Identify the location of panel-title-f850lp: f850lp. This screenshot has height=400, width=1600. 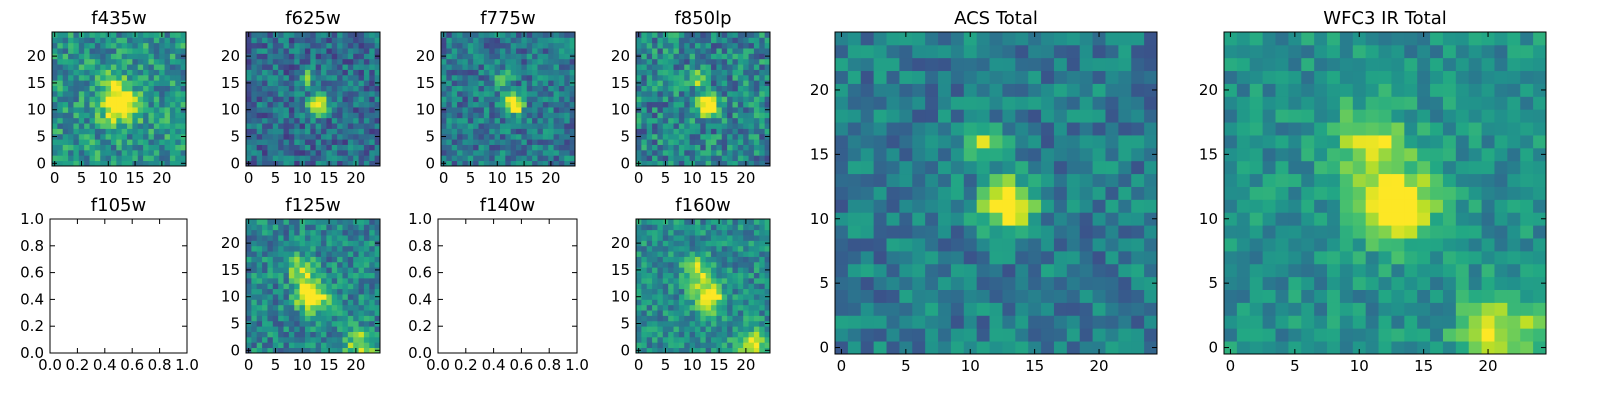
(702, 18).